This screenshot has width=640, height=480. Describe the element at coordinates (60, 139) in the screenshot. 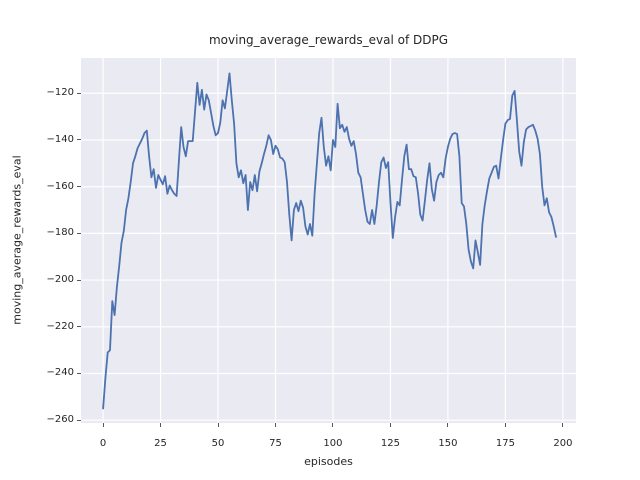

I see `y-tick-label: −140` at that location.